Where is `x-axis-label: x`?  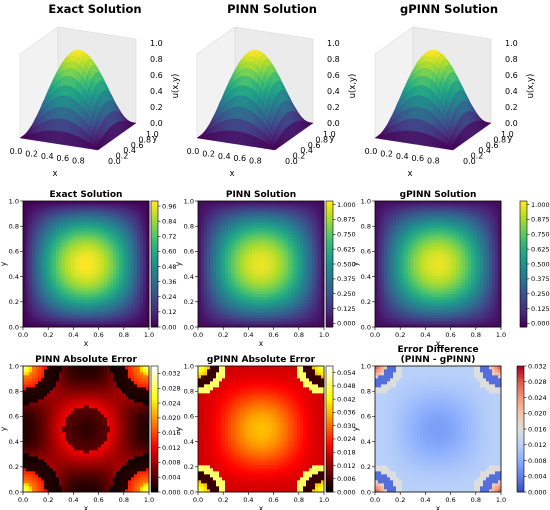 x-axis-label: x is located at coordinates (231, 174).